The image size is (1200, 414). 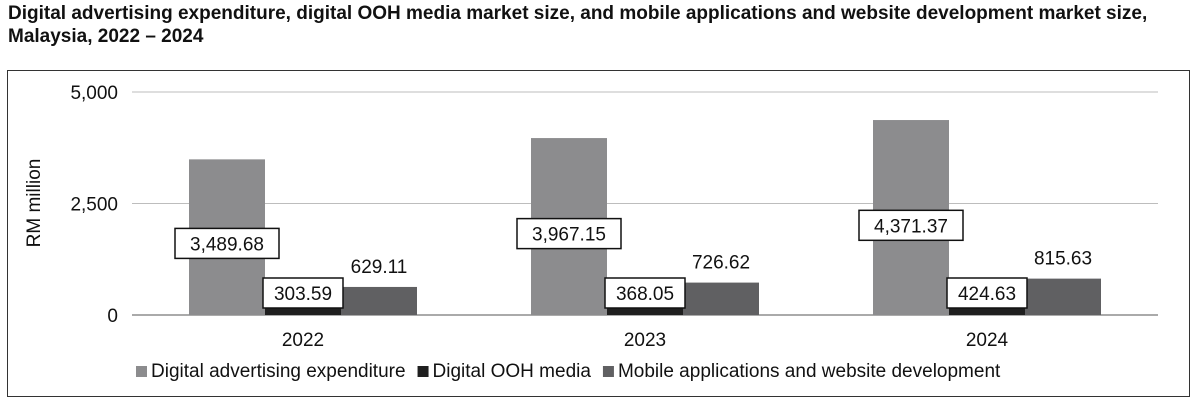 I want to click on legend-label: Digital OOH media, so click(x=512, y=371).